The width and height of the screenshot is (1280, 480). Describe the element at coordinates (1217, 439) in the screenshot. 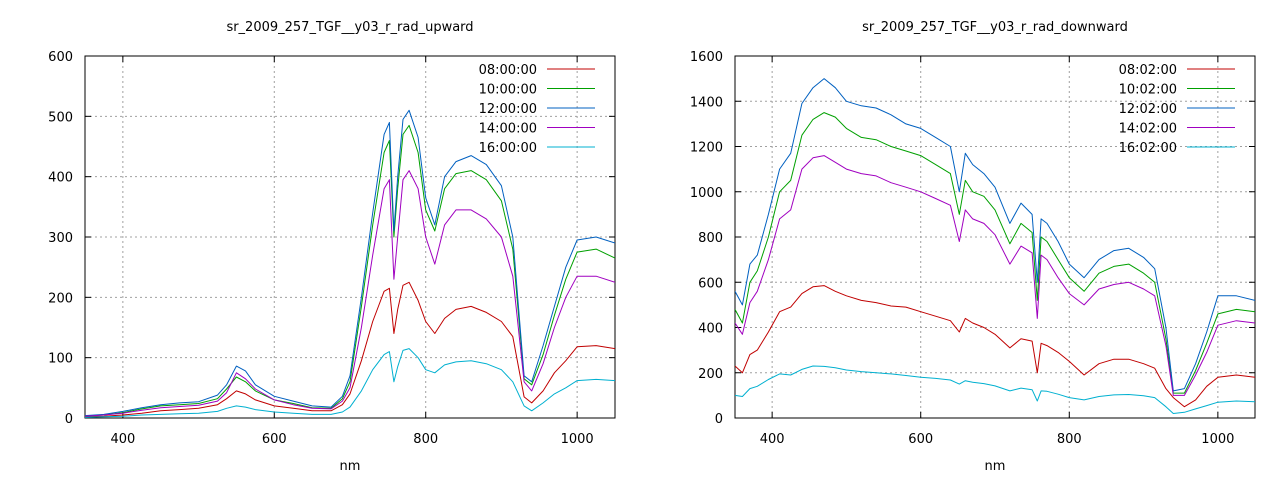

I see `downward-x-tick-label: 1000` at that location.